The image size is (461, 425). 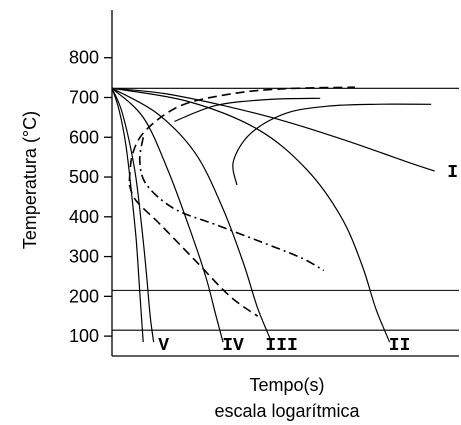 What do you see at coordinates (163, 346) in the screenshot?
I see `curve-label-v: V` at bounding box center [163, 346].